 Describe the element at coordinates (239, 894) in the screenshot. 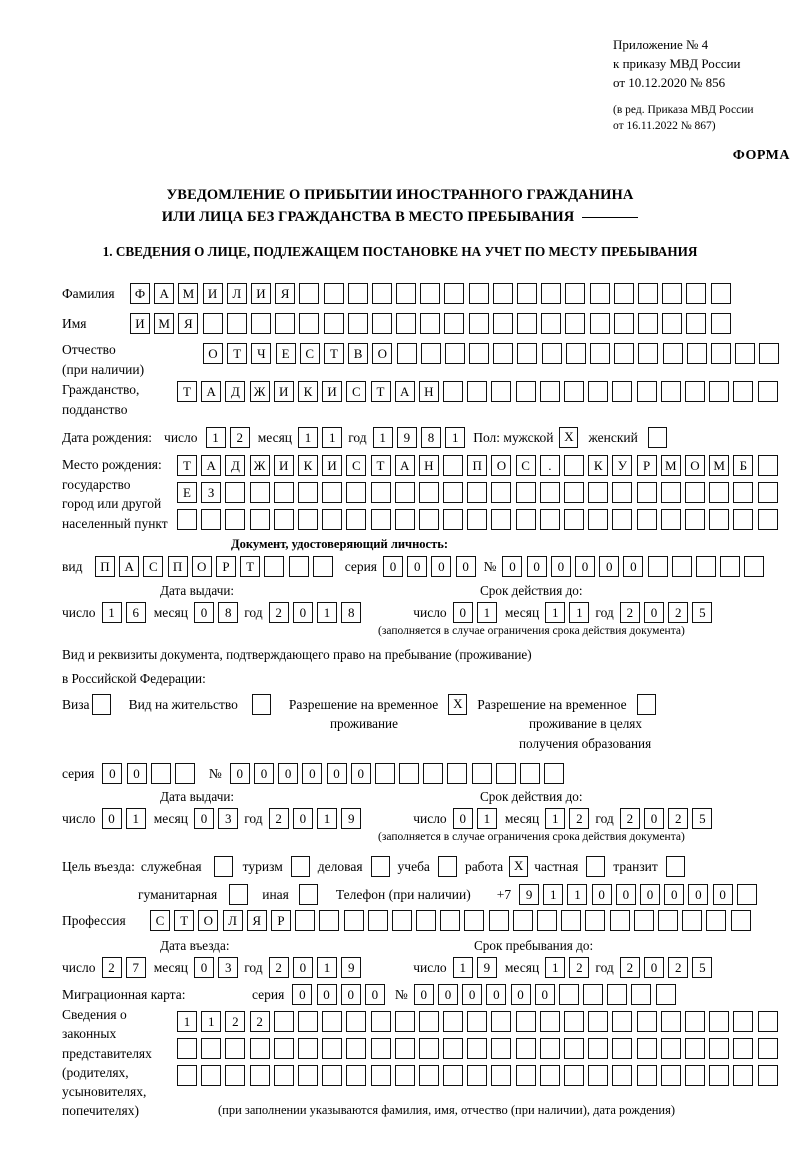

I see `purpose-opt8-checkbox` at that location.